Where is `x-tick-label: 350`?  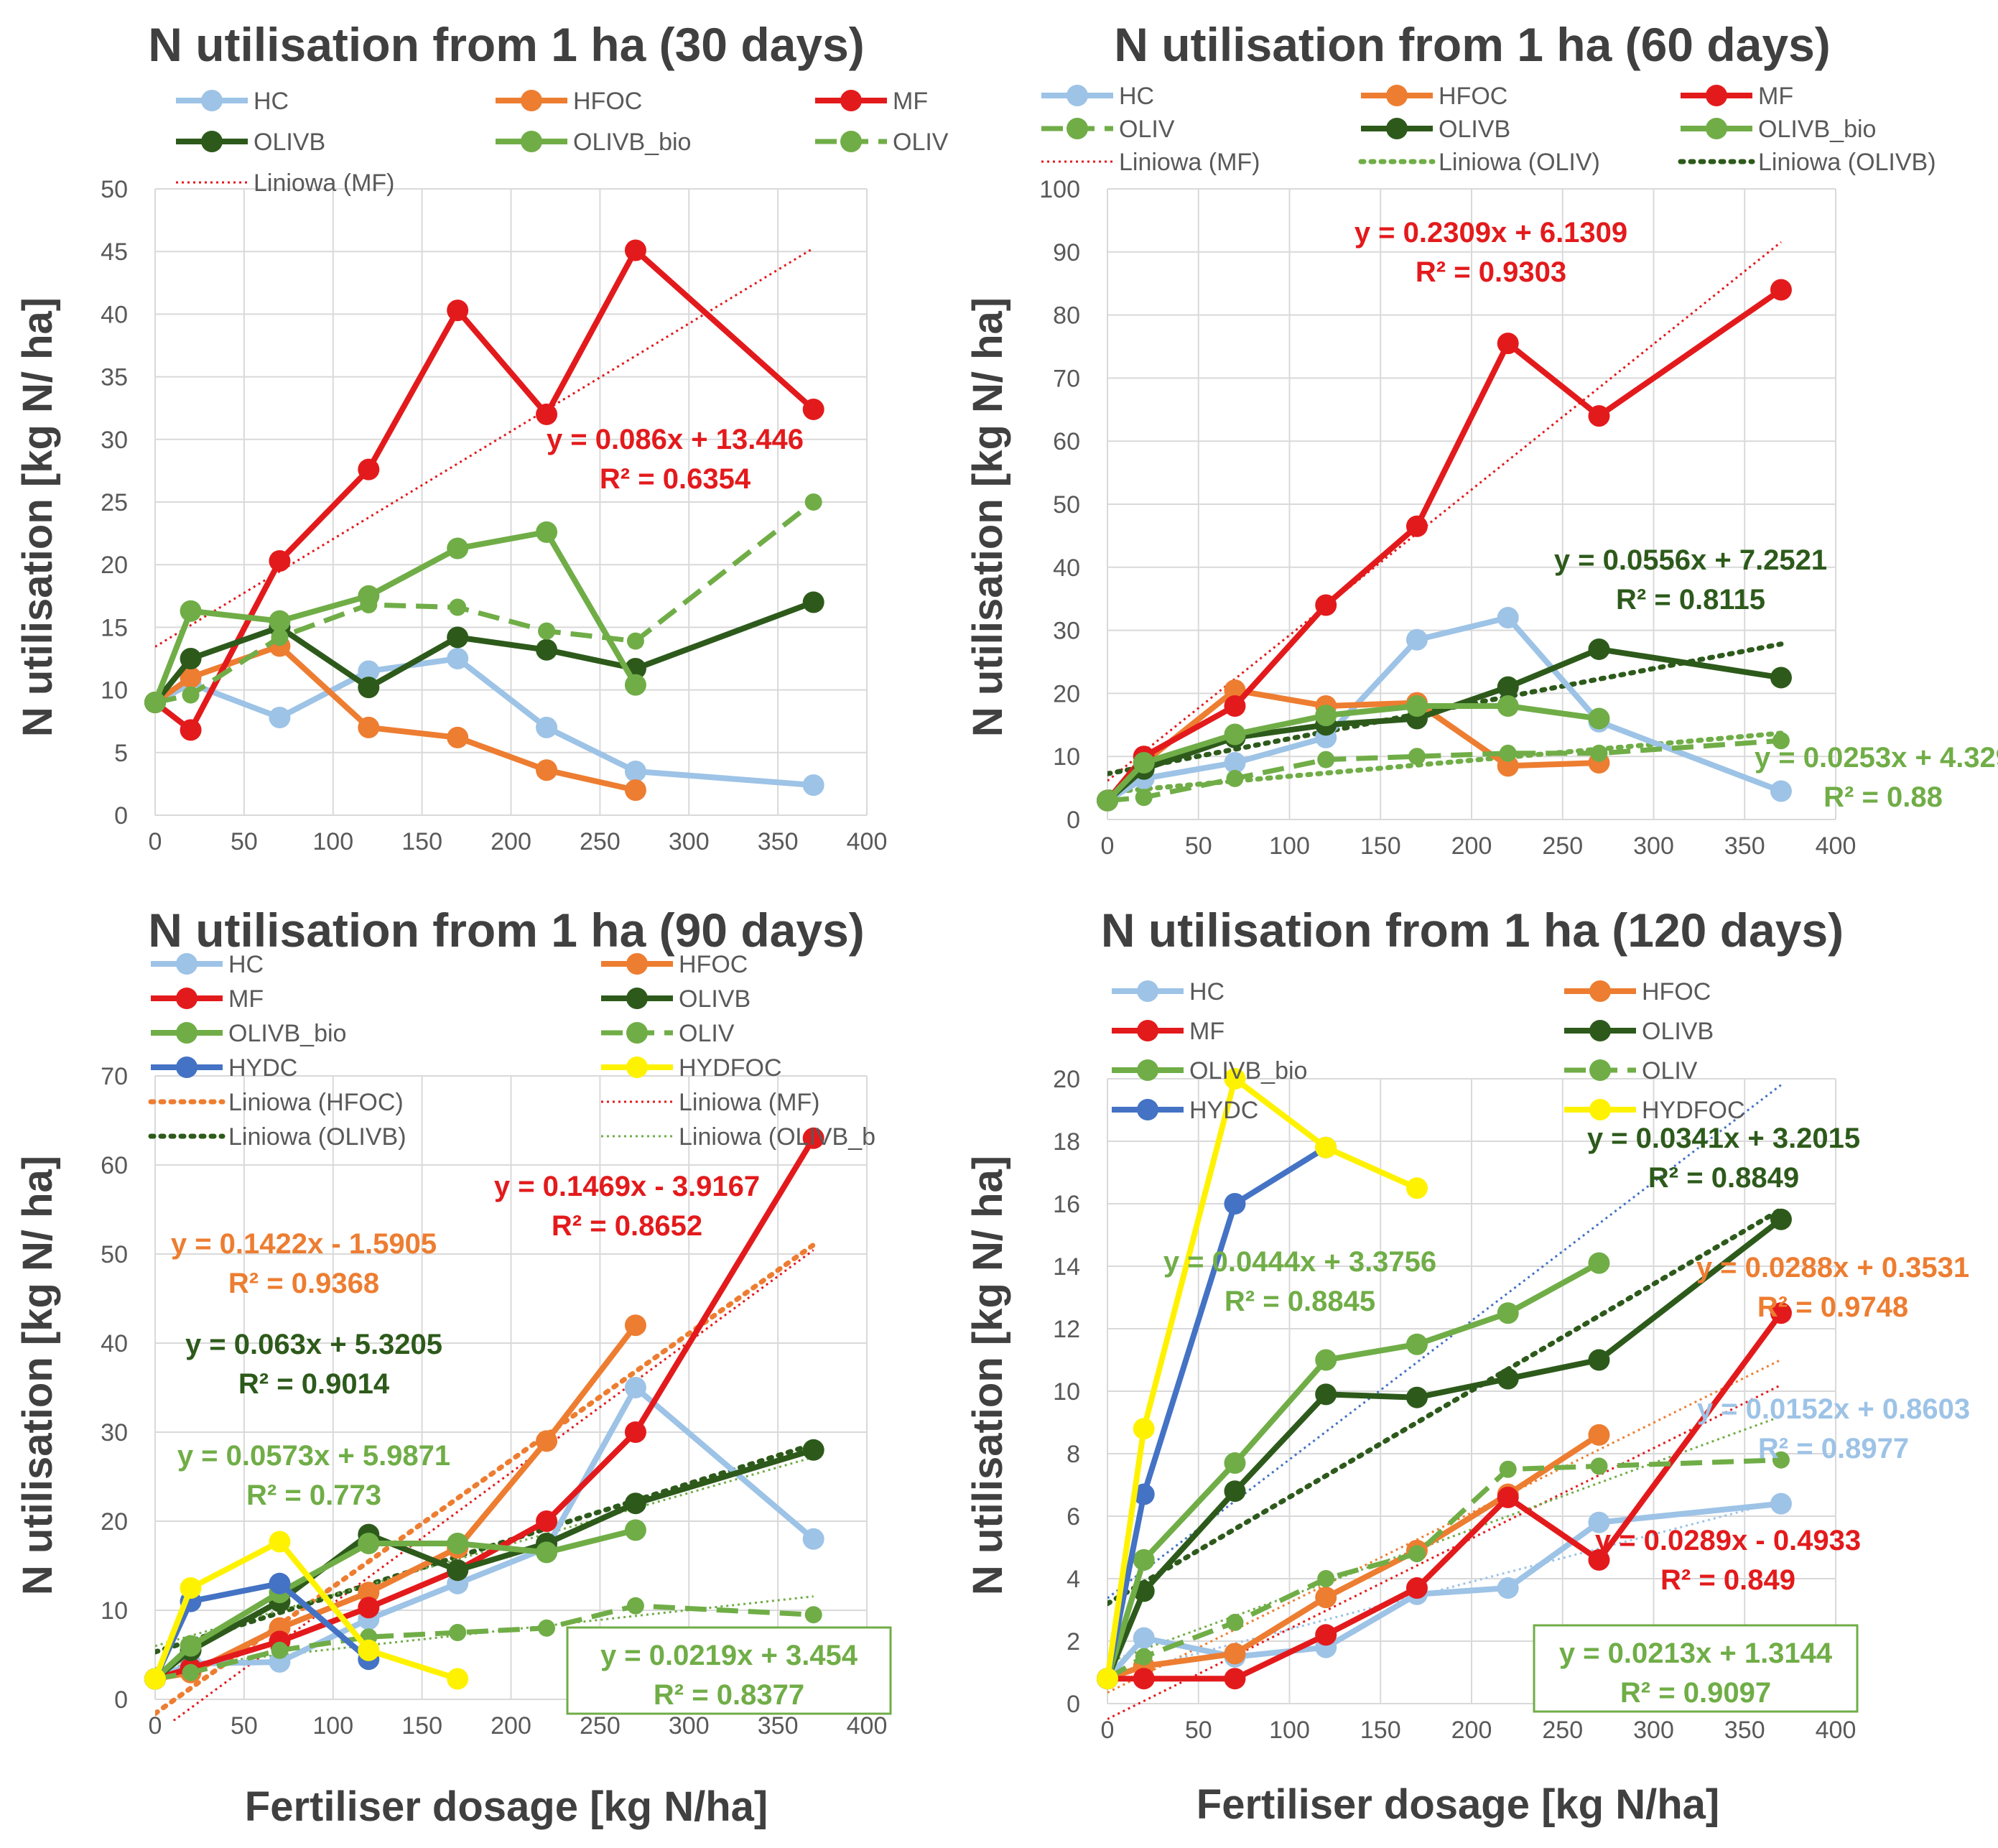 x-tick-label: 350 is located at coordinates (1745, 1730).